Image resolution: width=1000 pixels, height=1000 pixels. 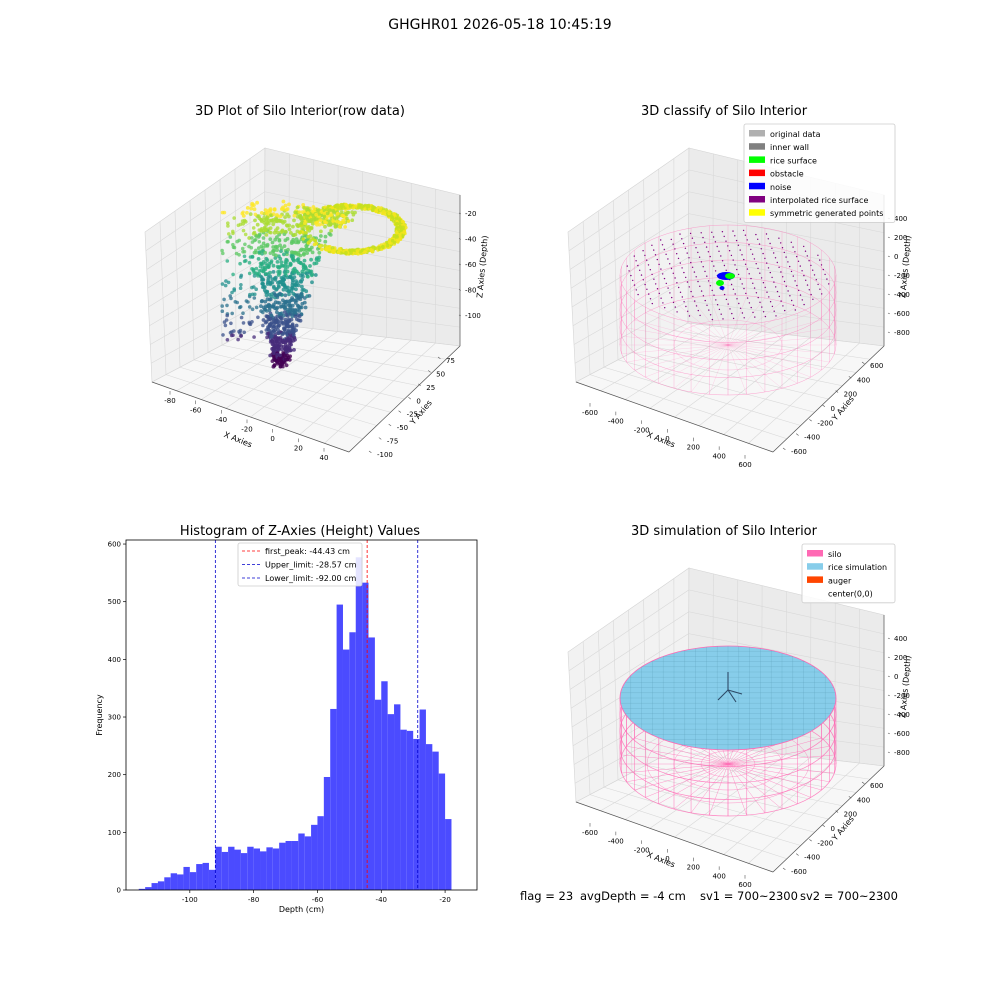 What do you see at coordinates (114, 833) in the screenshot?
I see `y-tick-label: 100` at bounding box center [114, 833].